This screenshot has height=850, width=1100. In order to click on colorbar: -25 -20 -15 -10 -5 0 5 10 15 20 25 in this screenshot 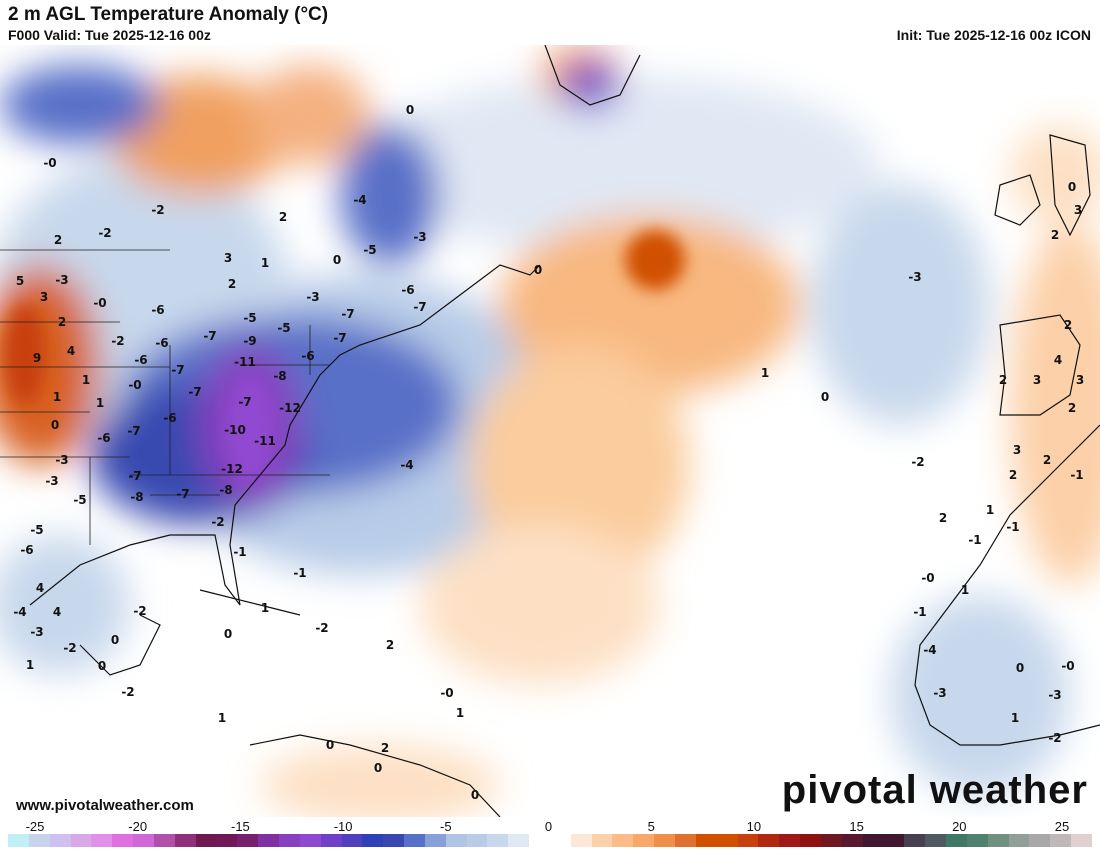, I will do `click(550, 833)`.